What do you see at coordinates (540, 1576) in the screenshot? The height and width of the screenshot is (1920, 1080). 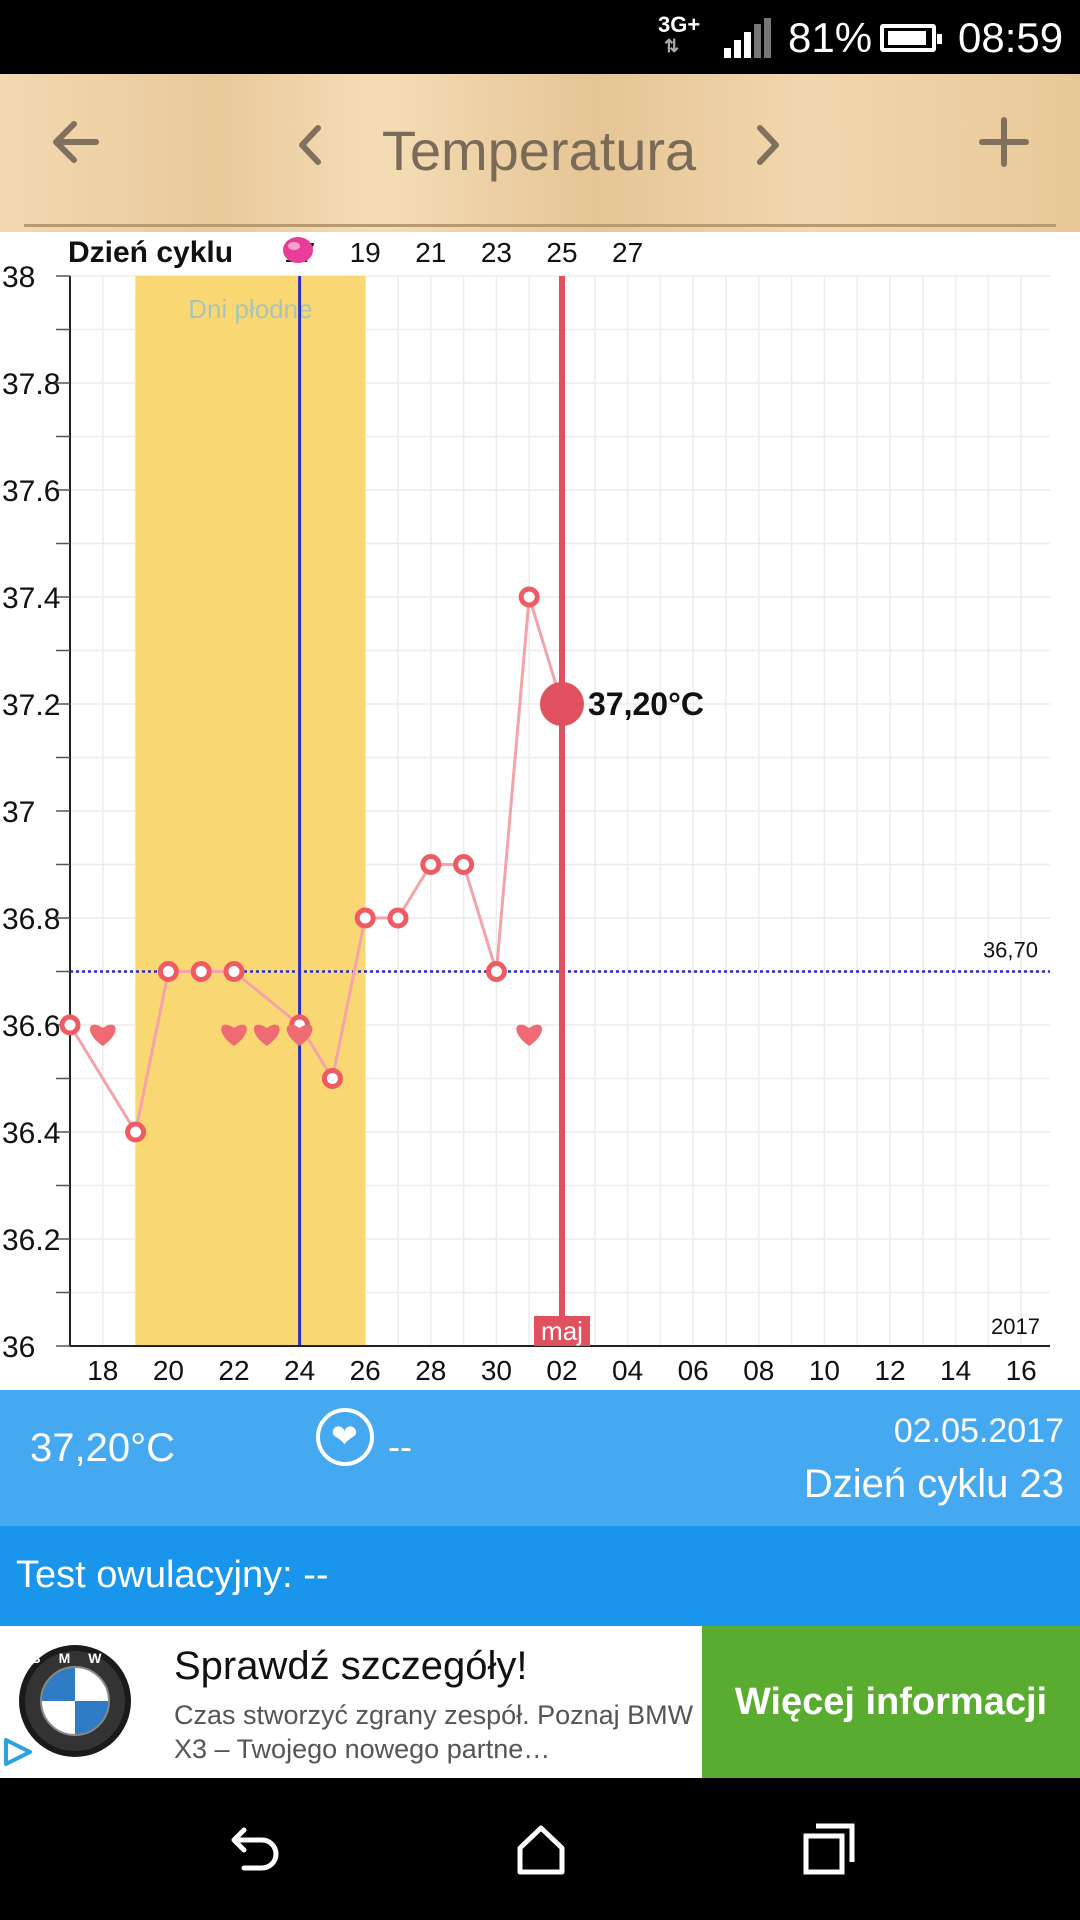 I see `ovulation-test-panel: Test owulacyjny: --` at bounding box center [540, 1576].